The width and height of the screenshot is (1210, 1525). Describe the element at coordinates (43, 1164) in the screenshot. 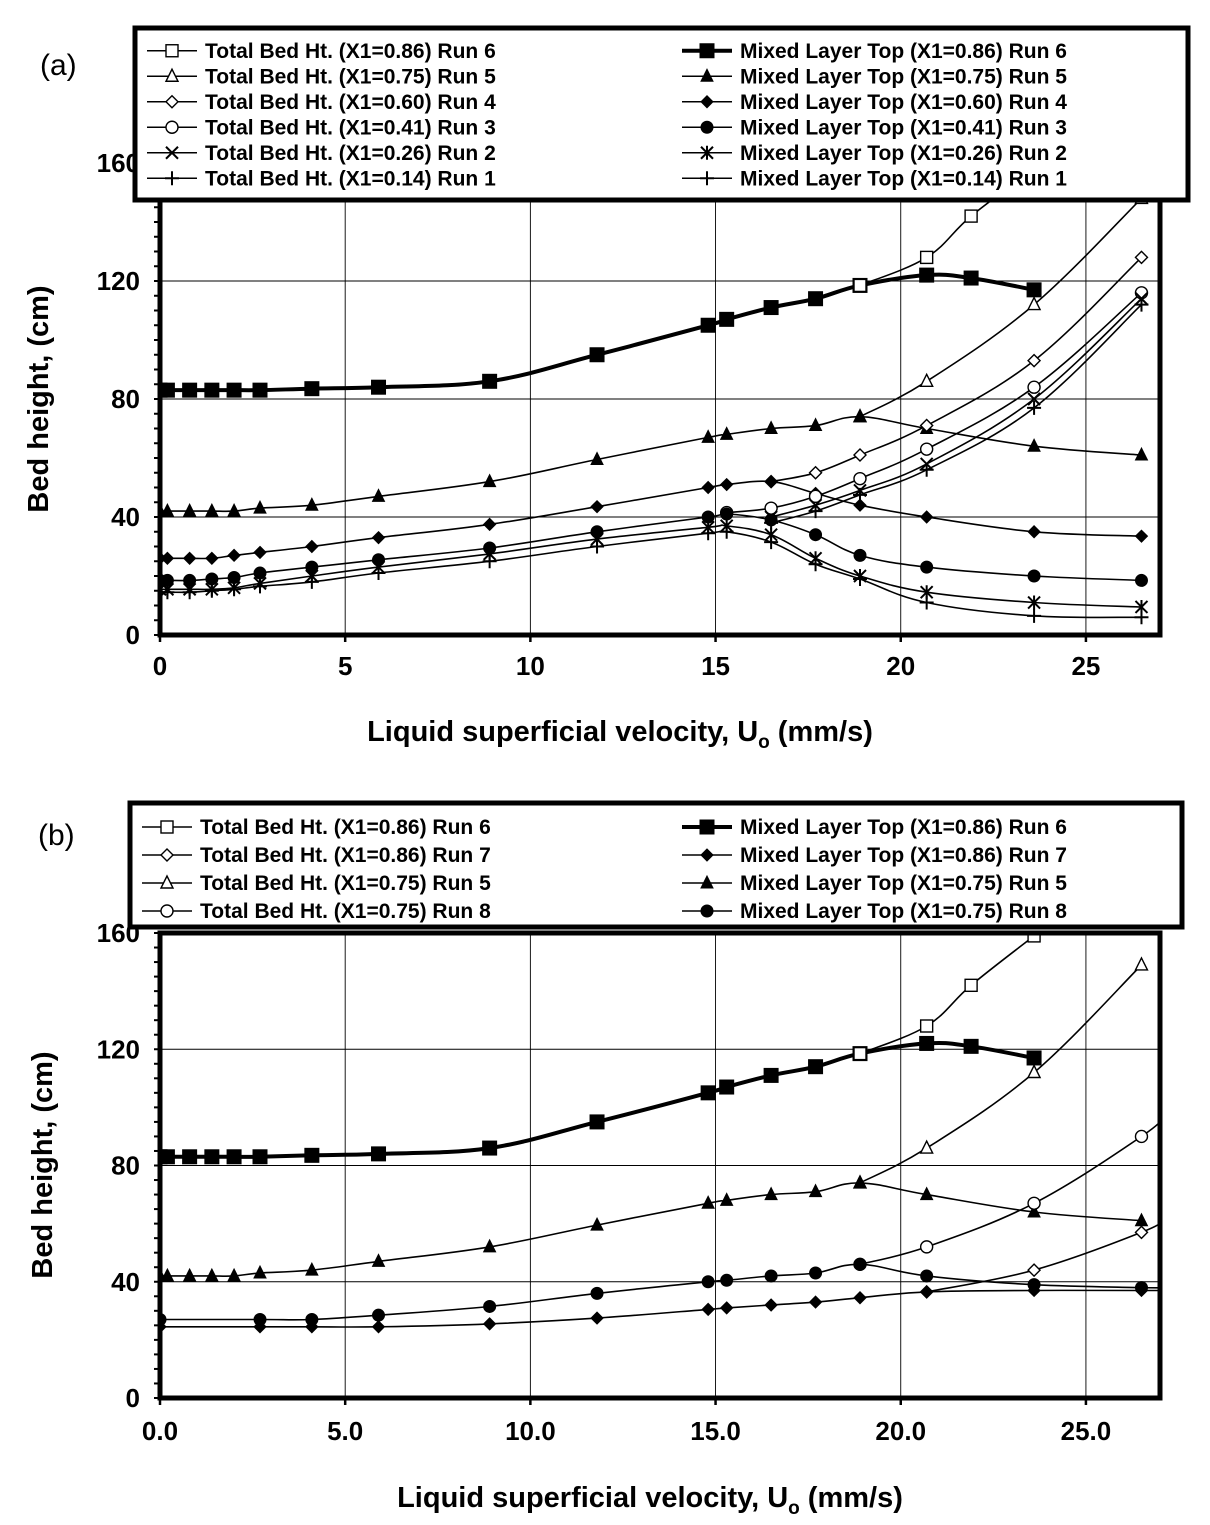

I see `y-axis-title: Bed height, (cm)` at that location.